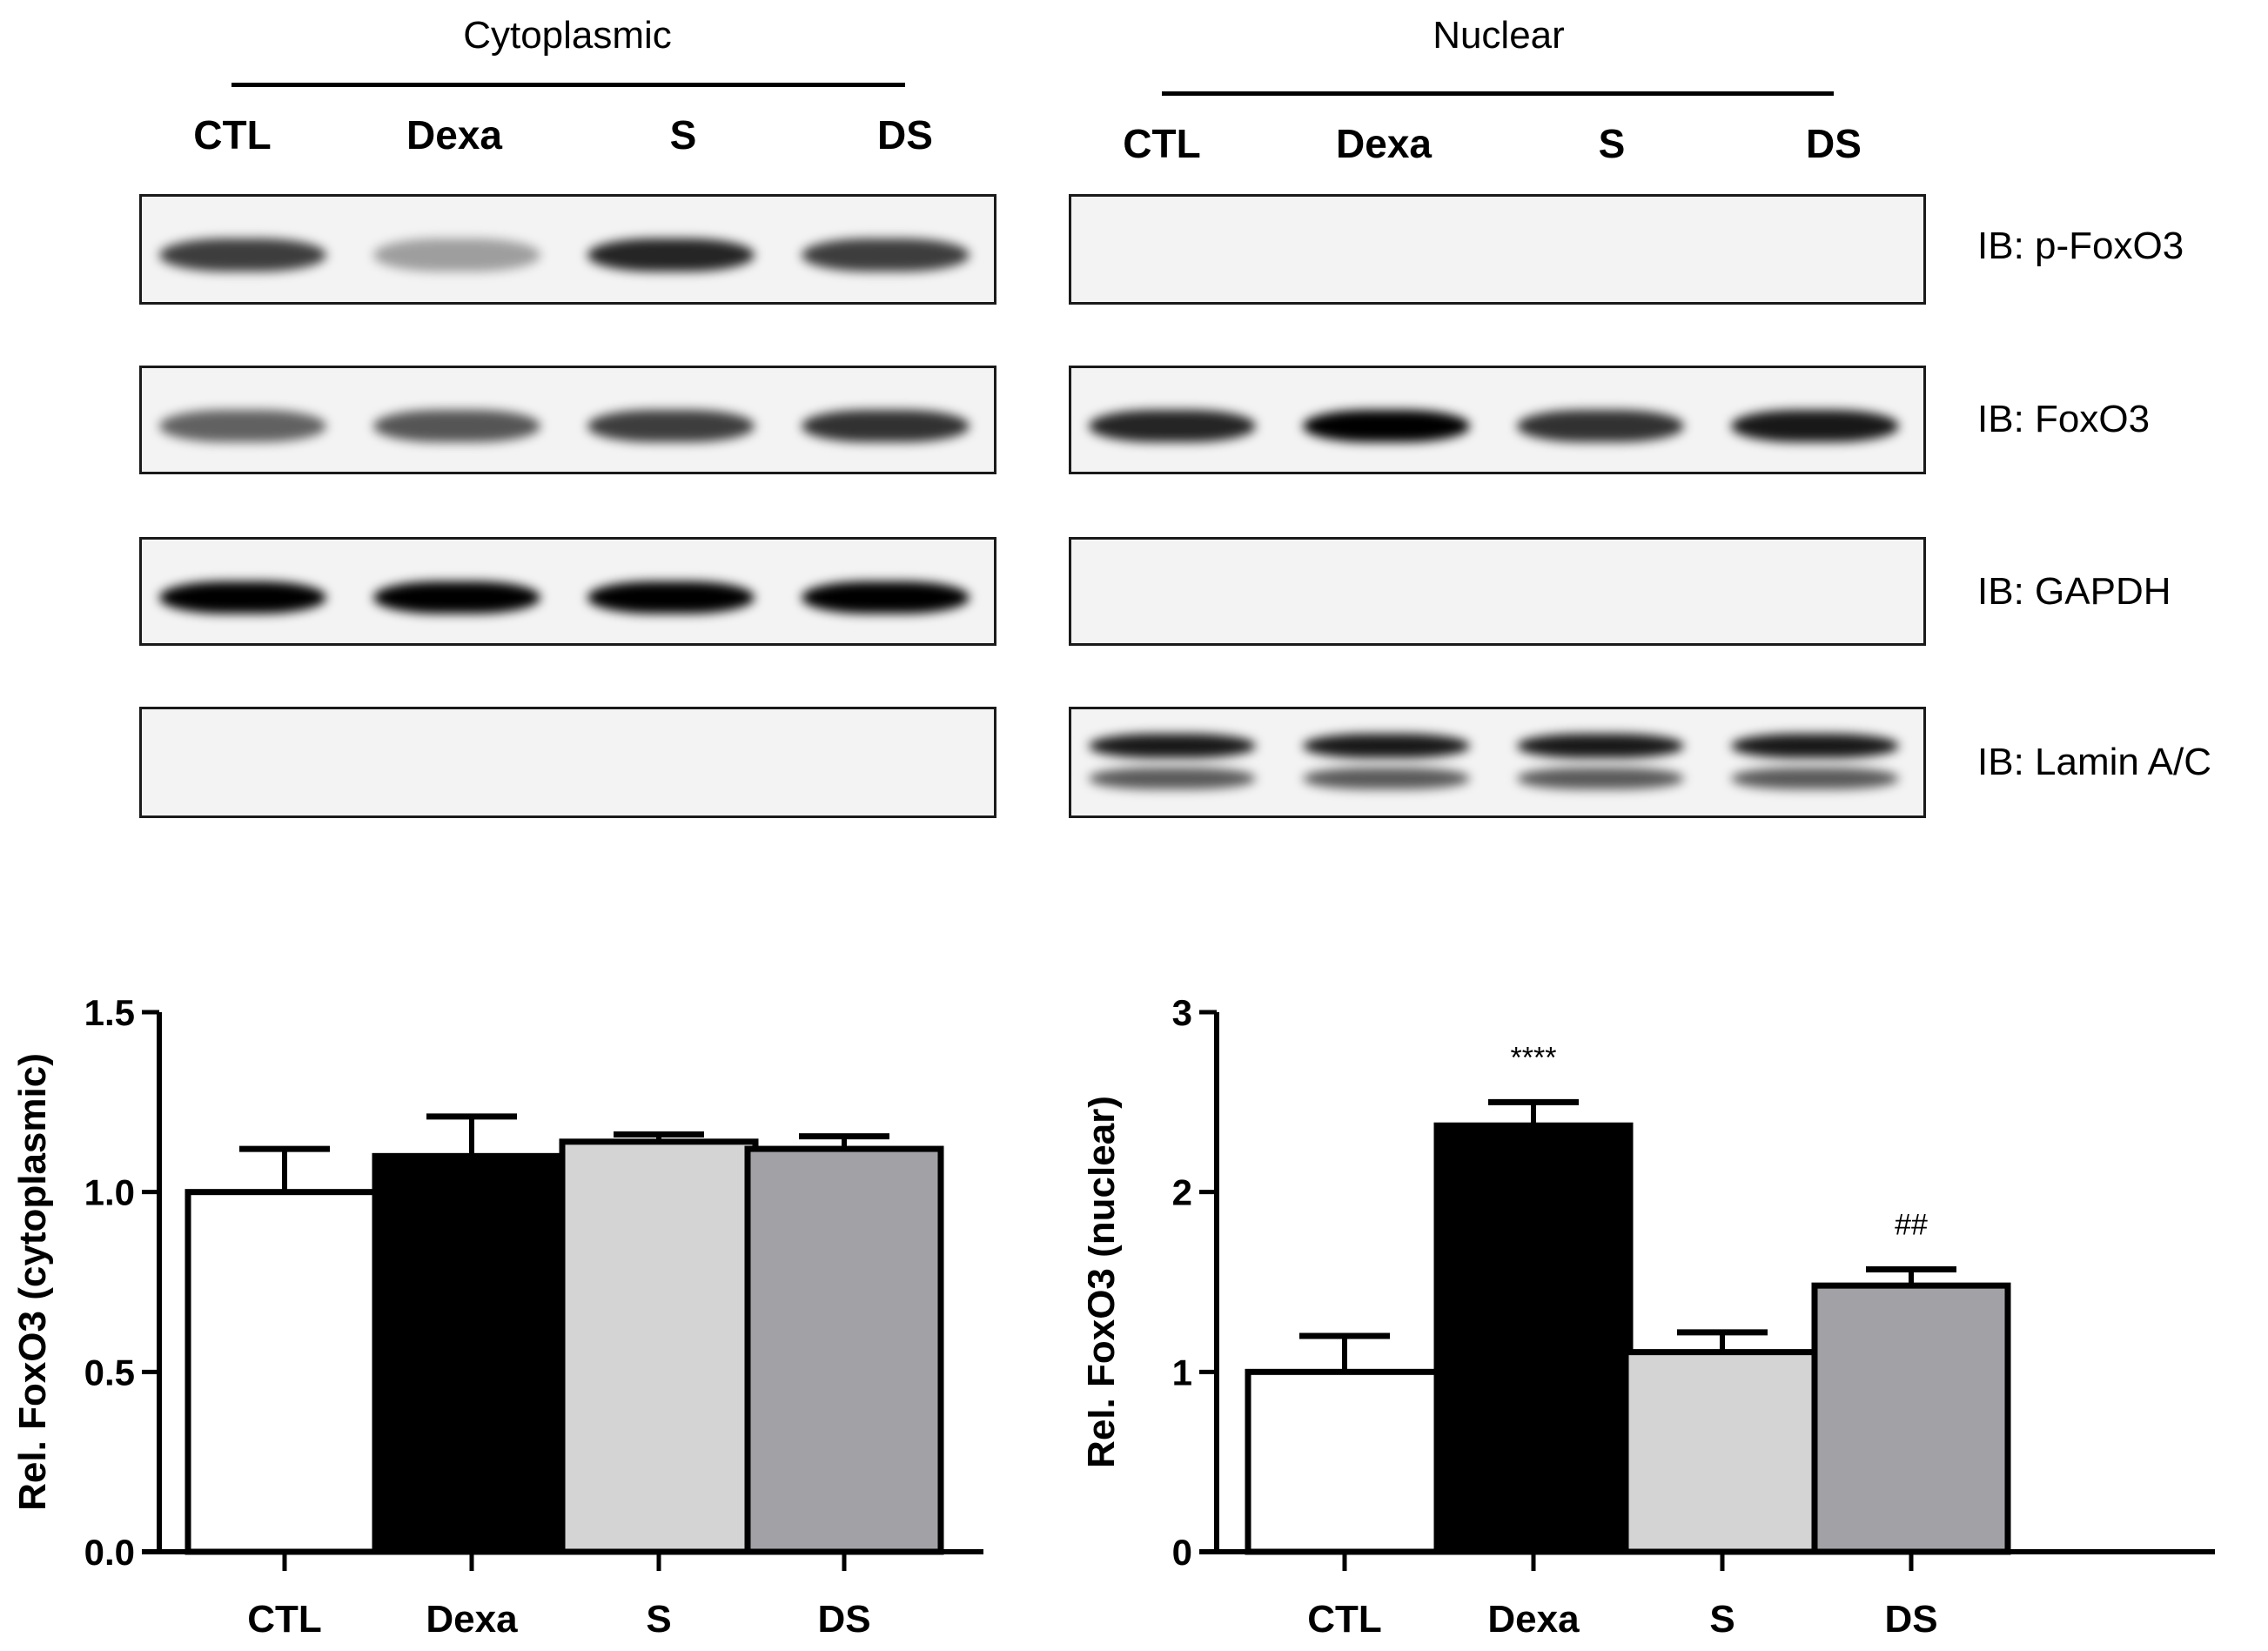  What do you see at coordinates (232, 135) in the screenshot?
I see `cyto-lane-label-ctl: CTL` at bounding box center [232, 135].